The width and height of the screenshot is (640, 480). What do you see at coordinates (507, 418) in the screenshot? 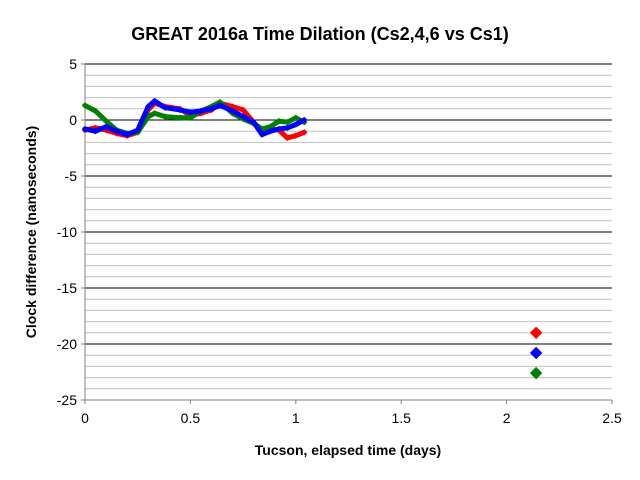
I see `x-tick-label: 2` at bounding box center [507, 418].